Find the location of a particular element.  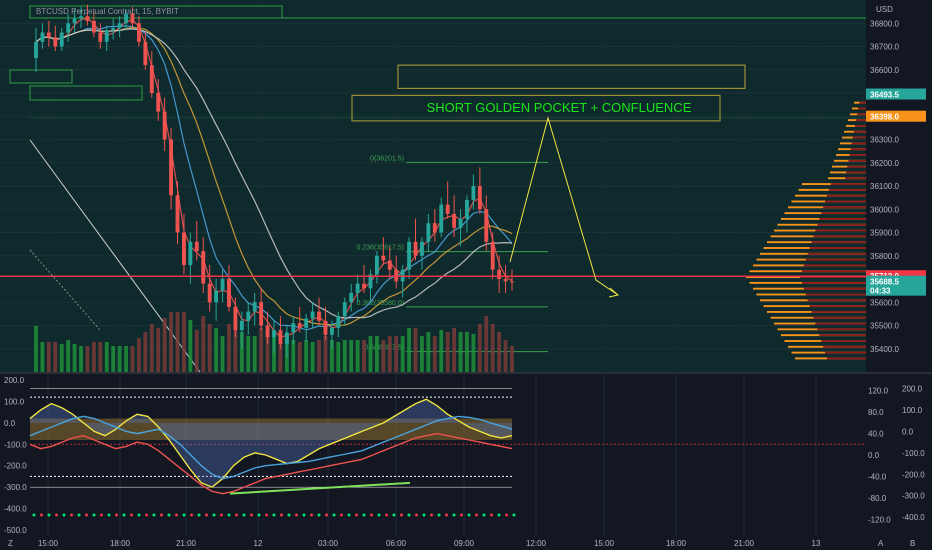

zoom-icon: Z is located at coordinates (10, 543).